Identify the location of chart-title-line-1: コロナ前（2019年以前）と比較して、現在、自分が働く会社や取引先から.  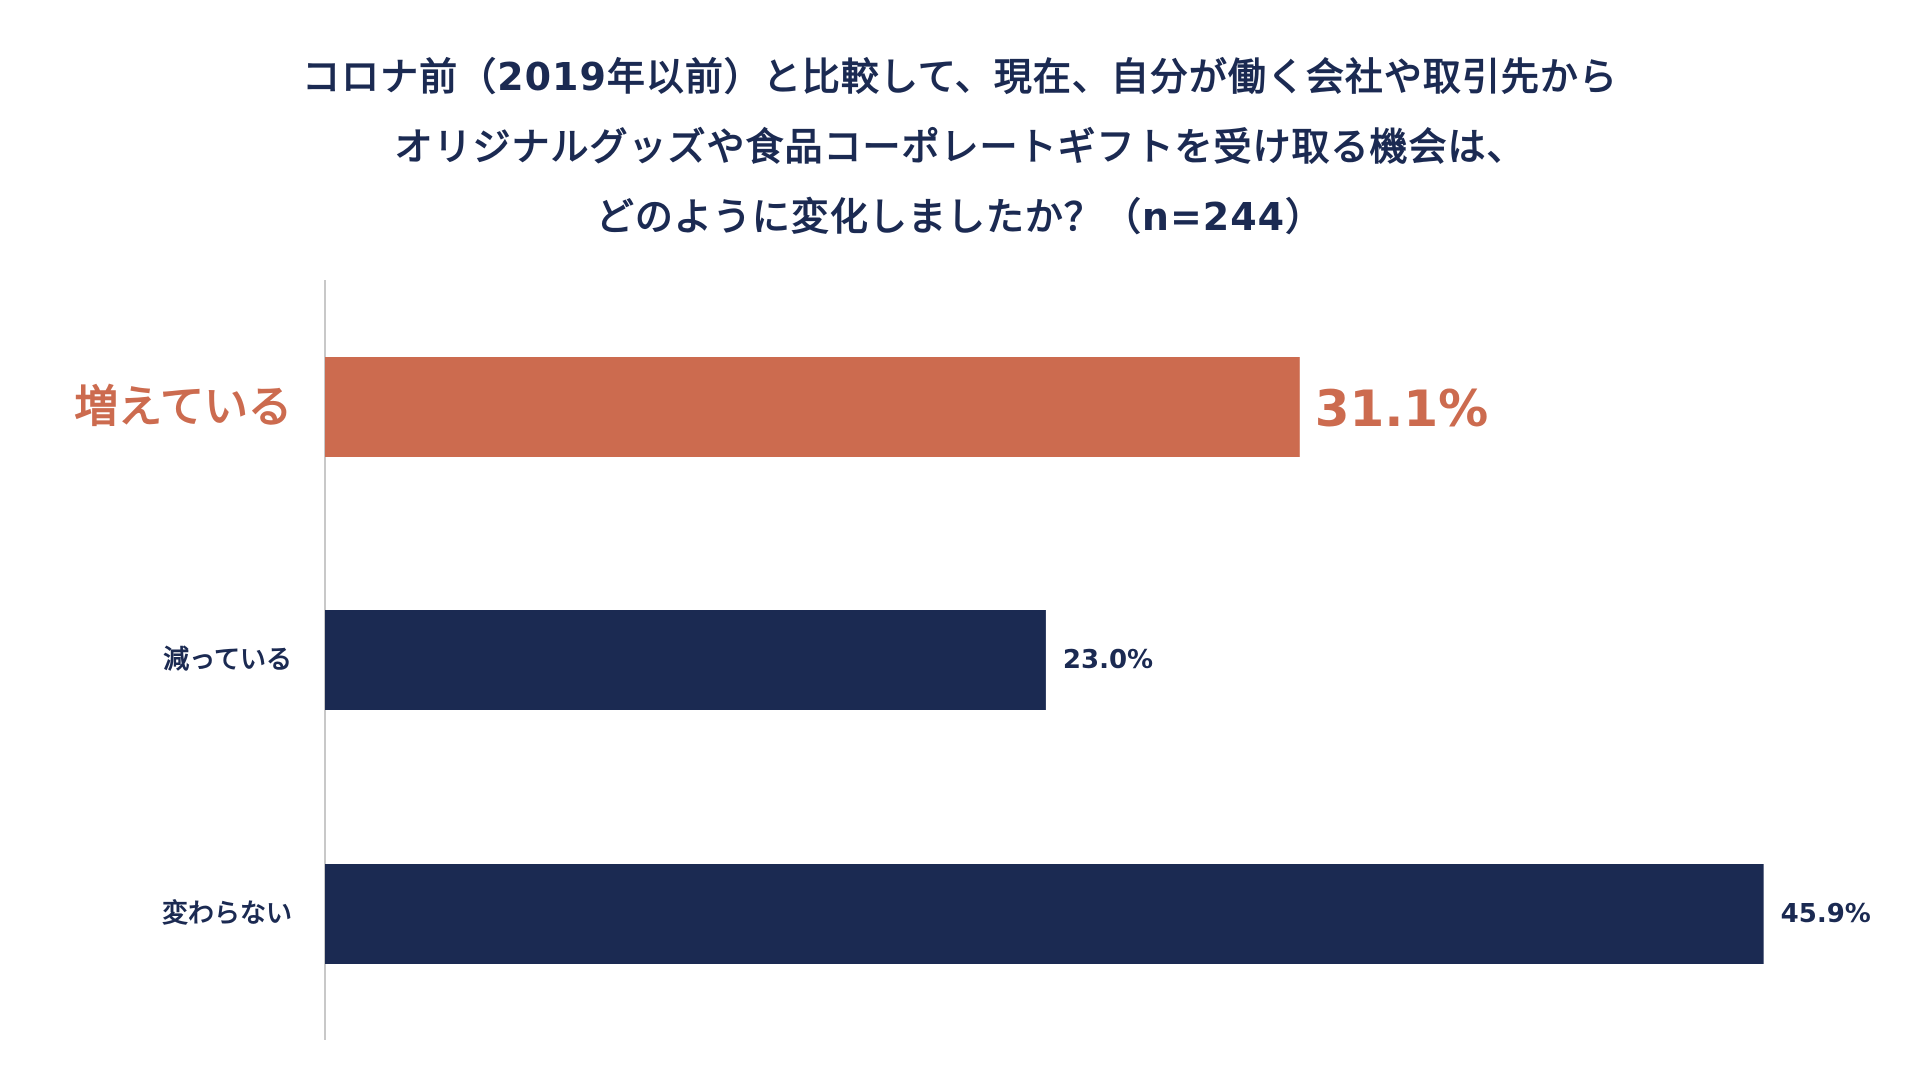
(960, 77).